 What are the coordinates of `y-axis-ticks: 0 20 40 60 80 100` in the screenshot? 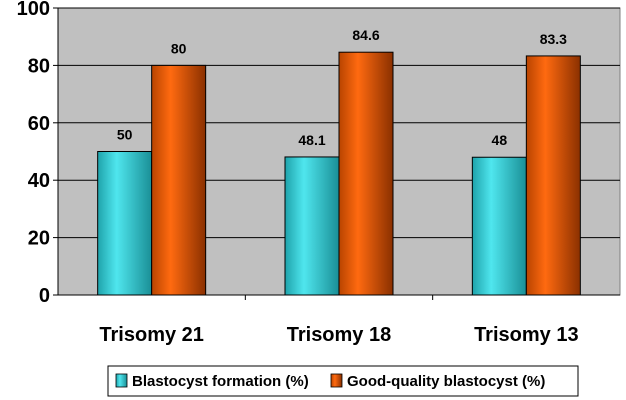 It's located at (37, 153).